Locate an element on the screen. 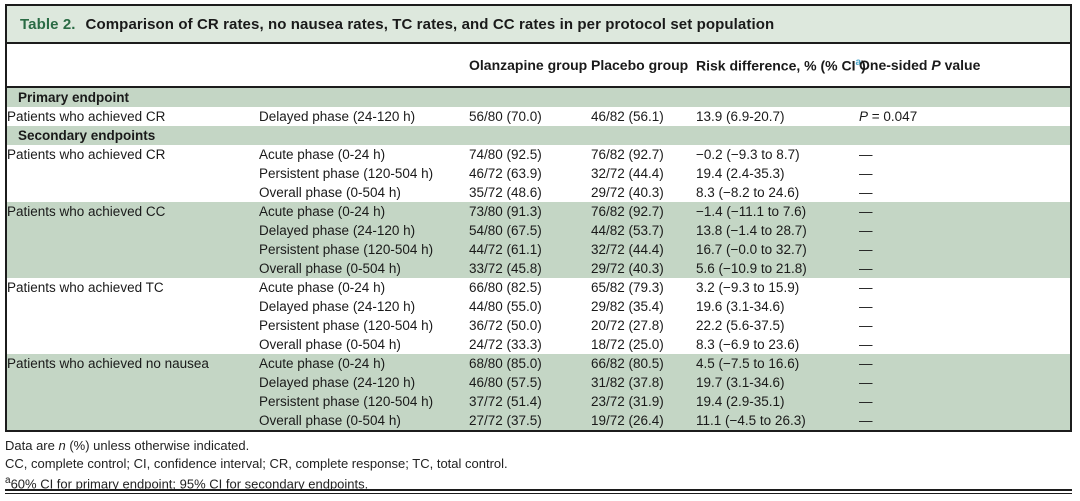 The image size is (1080, 501). olanzapine-value-cell: 33/72 (45.8) is located at coordinates (505, 268).